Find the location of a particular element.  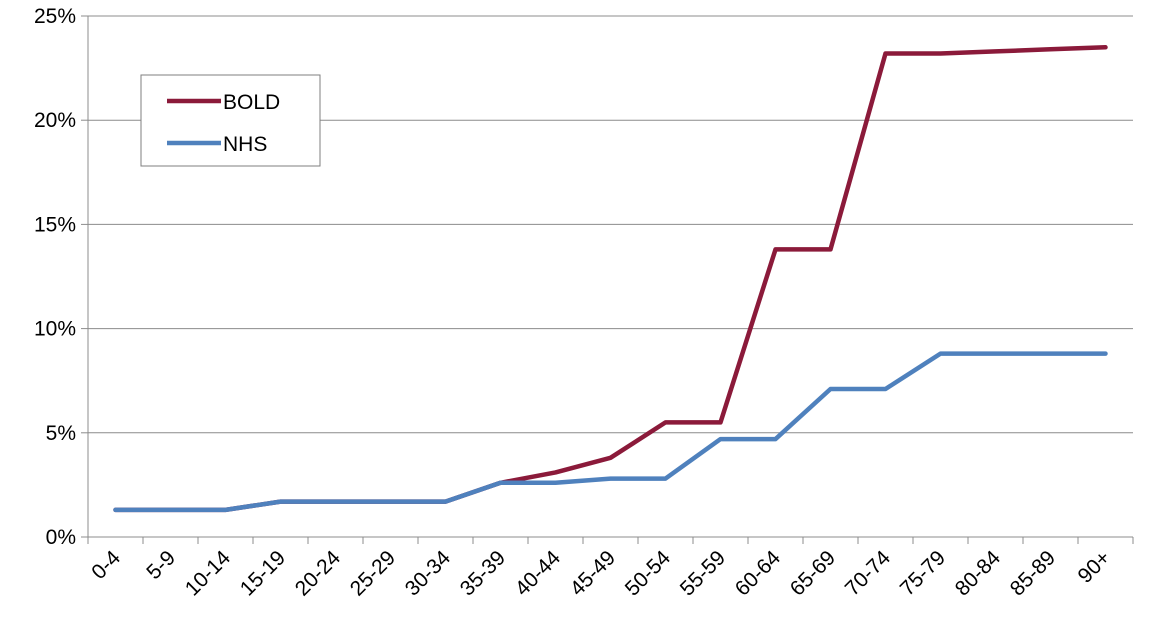

x-tick-label: 85-89 is located at coordinates (1033, 573).